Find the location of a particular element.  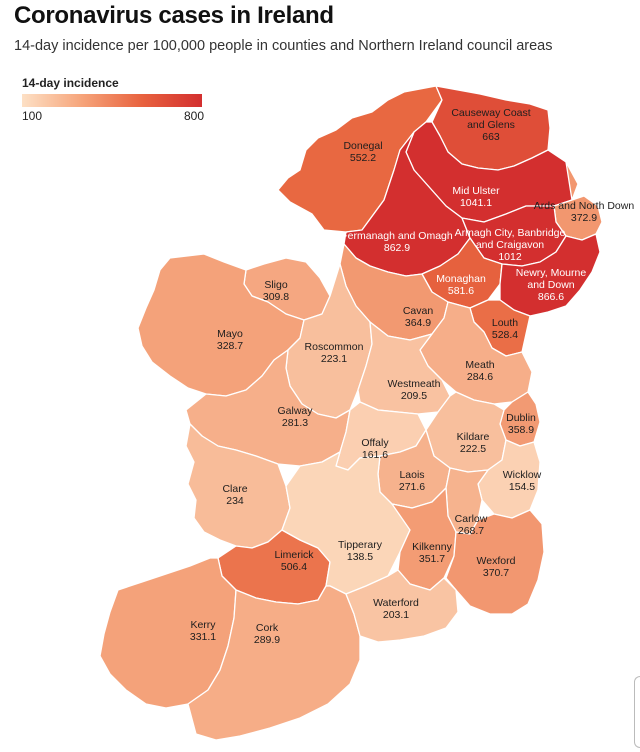

region-kerry-value-label: 331.1 is located at coordinates (203, 637).